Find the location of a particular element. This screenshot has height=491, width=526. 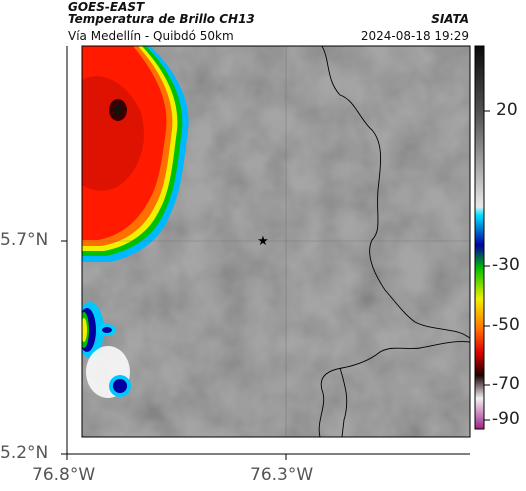

star-icon: ★ is located at coordinates (263, 241).